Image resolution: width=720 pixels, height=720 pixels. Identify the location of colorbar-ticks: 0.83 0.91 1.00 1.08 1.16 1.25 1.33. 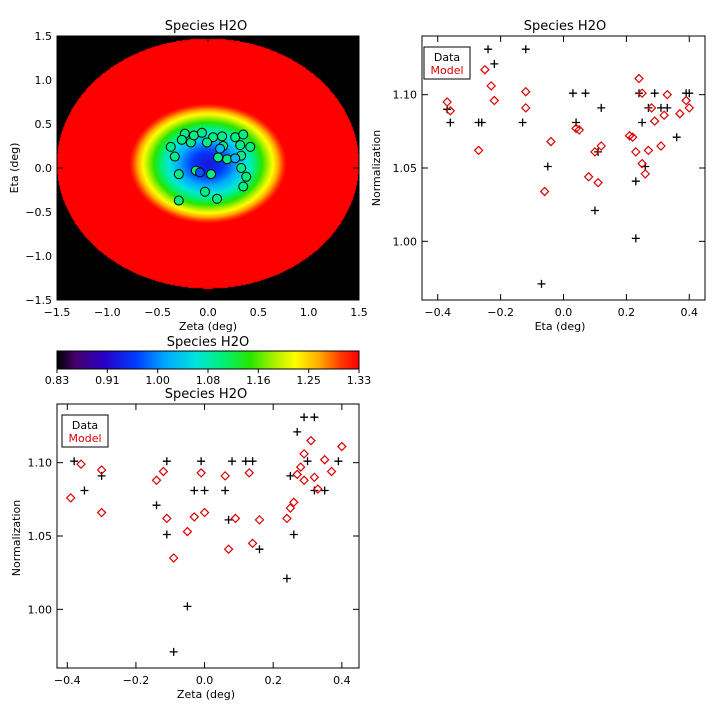
(208, 378).